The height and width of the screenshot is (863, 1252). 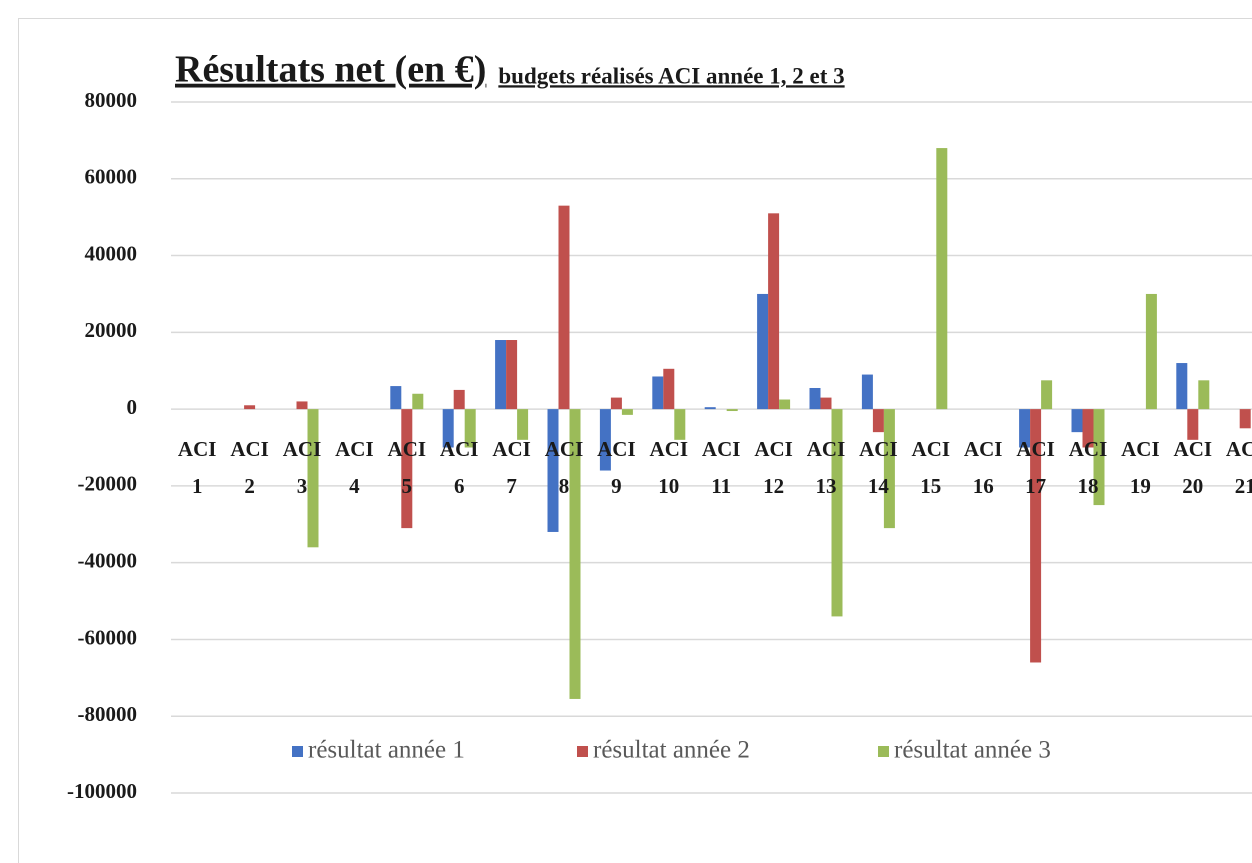 I want to click on x-tick-label: ACI 1, so click(x=197, y=468).